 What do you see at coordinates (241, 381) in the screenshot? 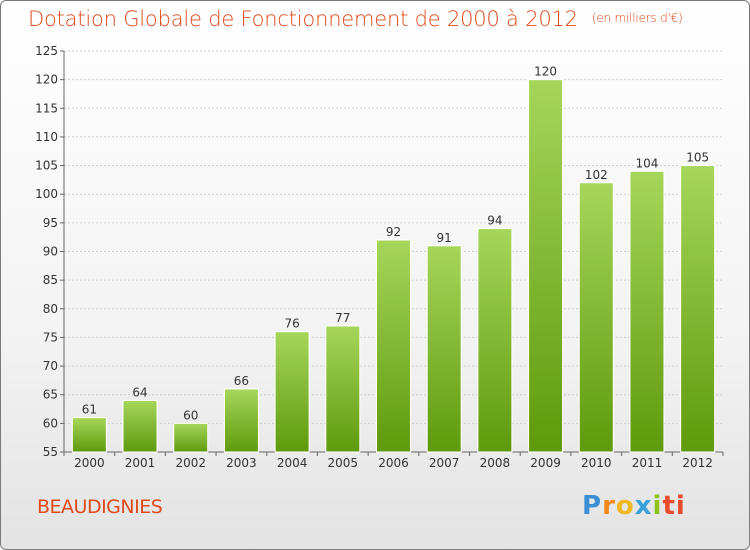
I see `data-label: 66` at bounding box center [241, 381].